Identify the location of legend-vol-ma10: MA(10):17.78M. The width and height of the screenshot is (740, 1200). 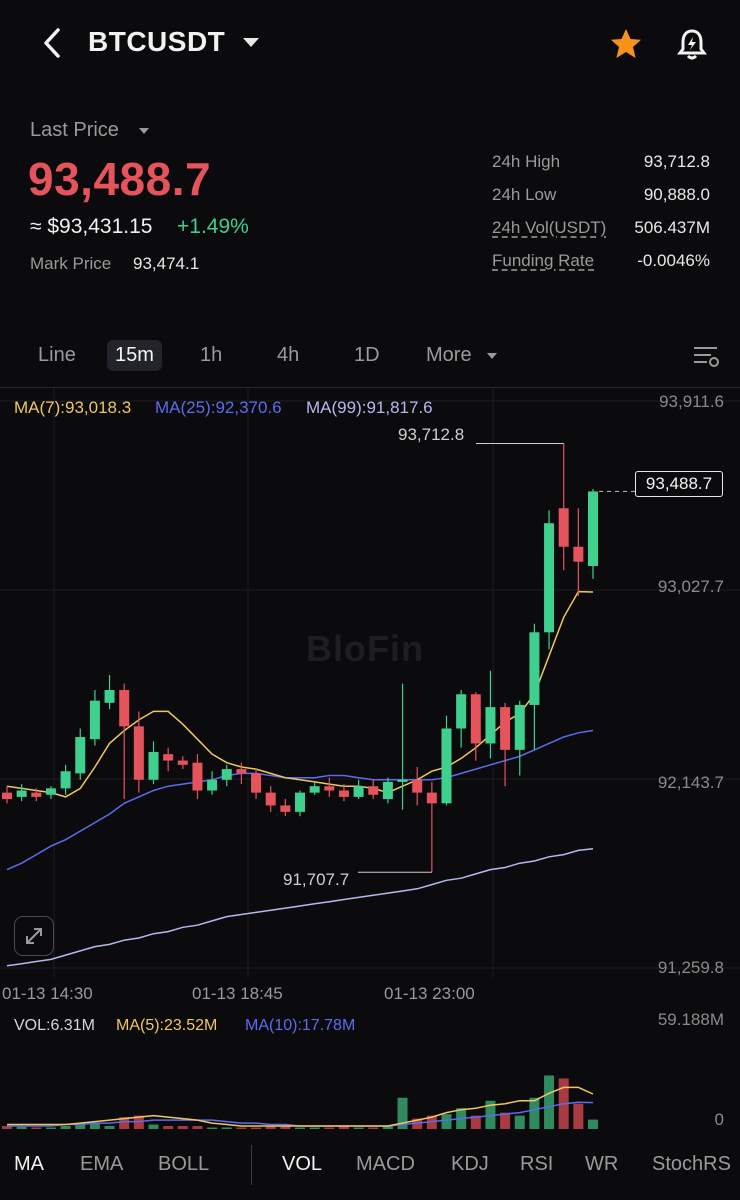
(300, 1025).